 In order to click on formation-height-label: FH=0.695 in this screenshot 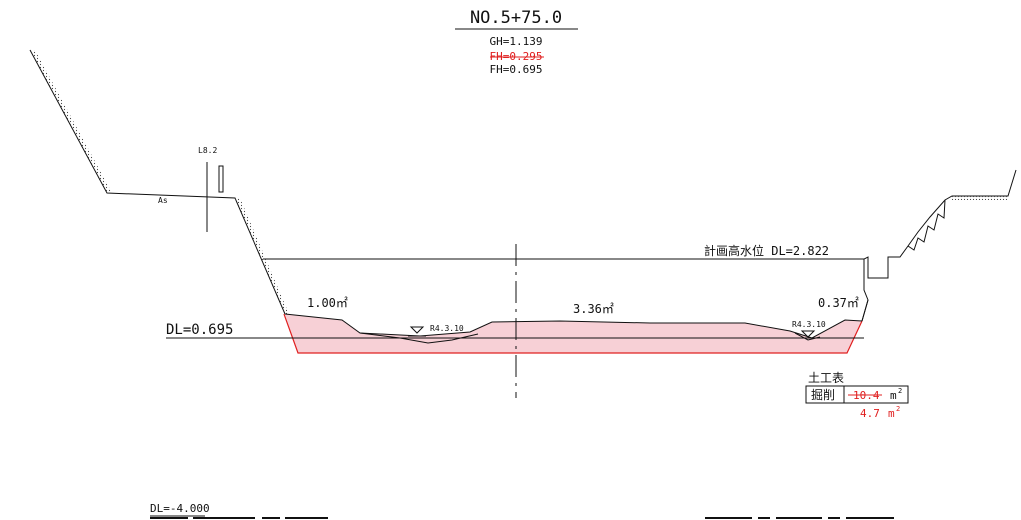, I will do `click(516, 69)`.